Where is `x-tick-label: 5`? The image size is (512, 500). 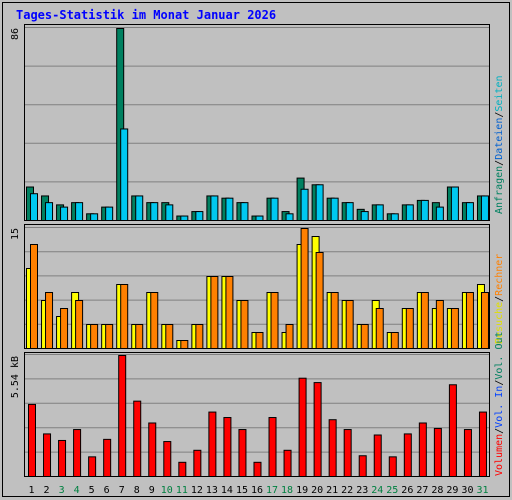 x-tick-label: 5 is located at coordinates (92, 490).